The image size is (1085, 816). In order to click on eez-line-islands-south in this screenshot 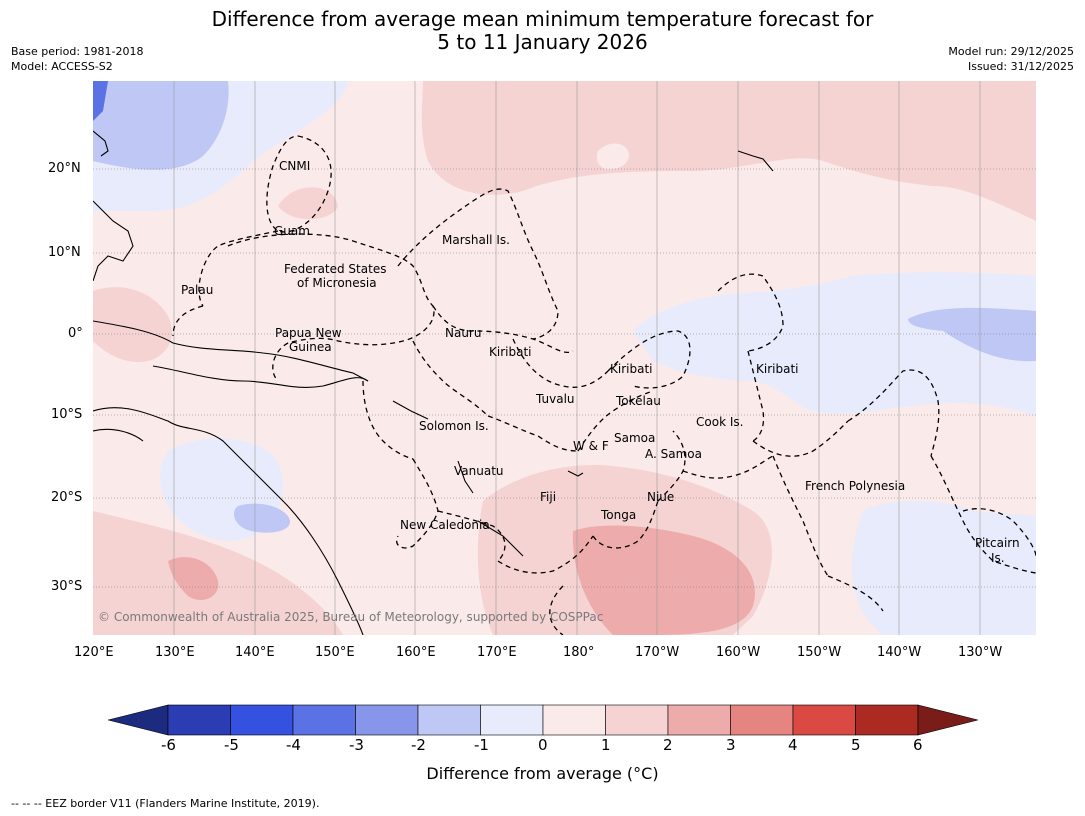, I will do `click(756, 396)`.